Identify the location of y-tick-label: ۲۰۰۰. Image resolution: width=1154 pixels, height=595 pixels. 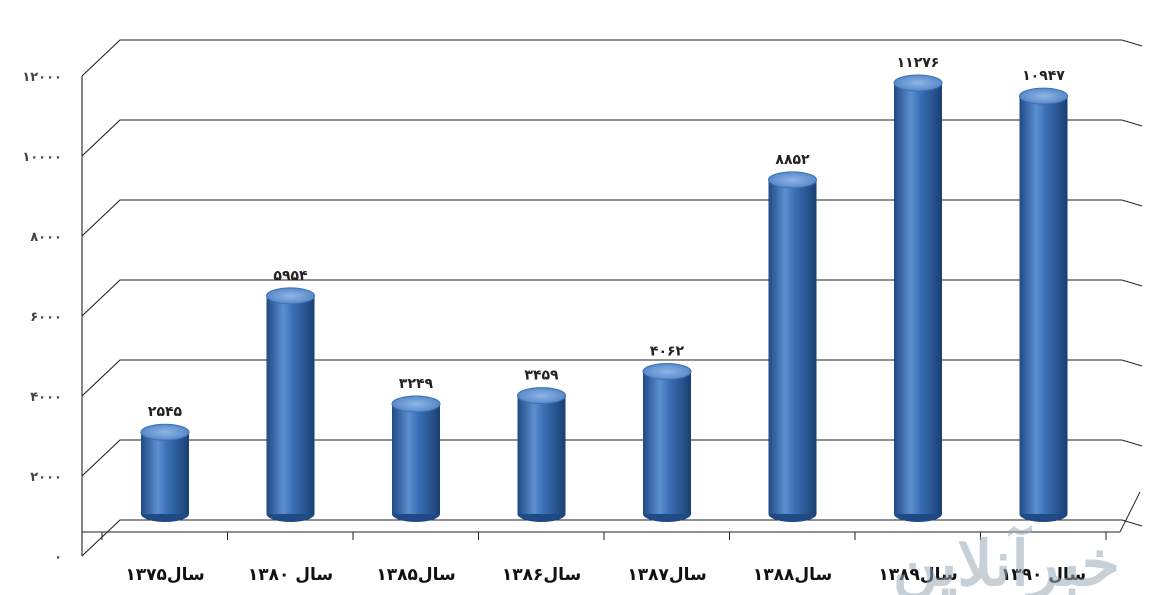
(46, 477).